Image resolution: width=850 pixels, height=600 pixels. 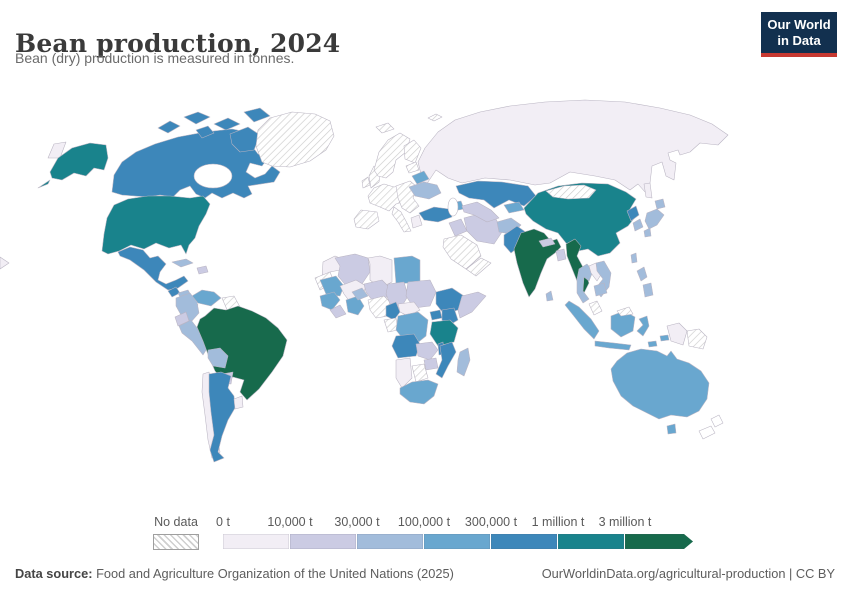 What do you see at coordinates (425, 190) in the screenshot?
I see `country-ukraine` at bounding box center [425, 190].